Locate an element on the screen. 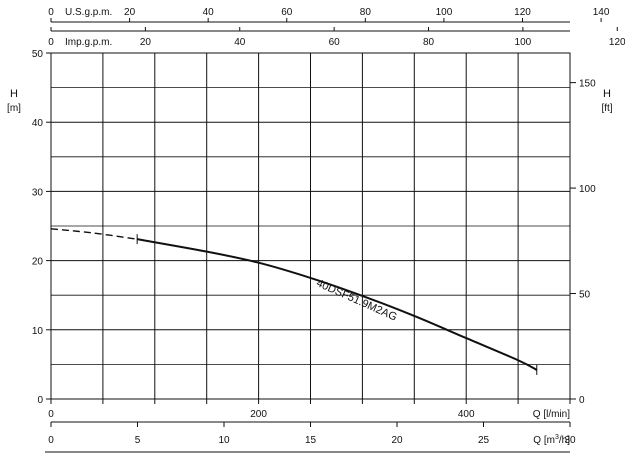  x-tick-label: 200 is located at coordinates (258, 414).